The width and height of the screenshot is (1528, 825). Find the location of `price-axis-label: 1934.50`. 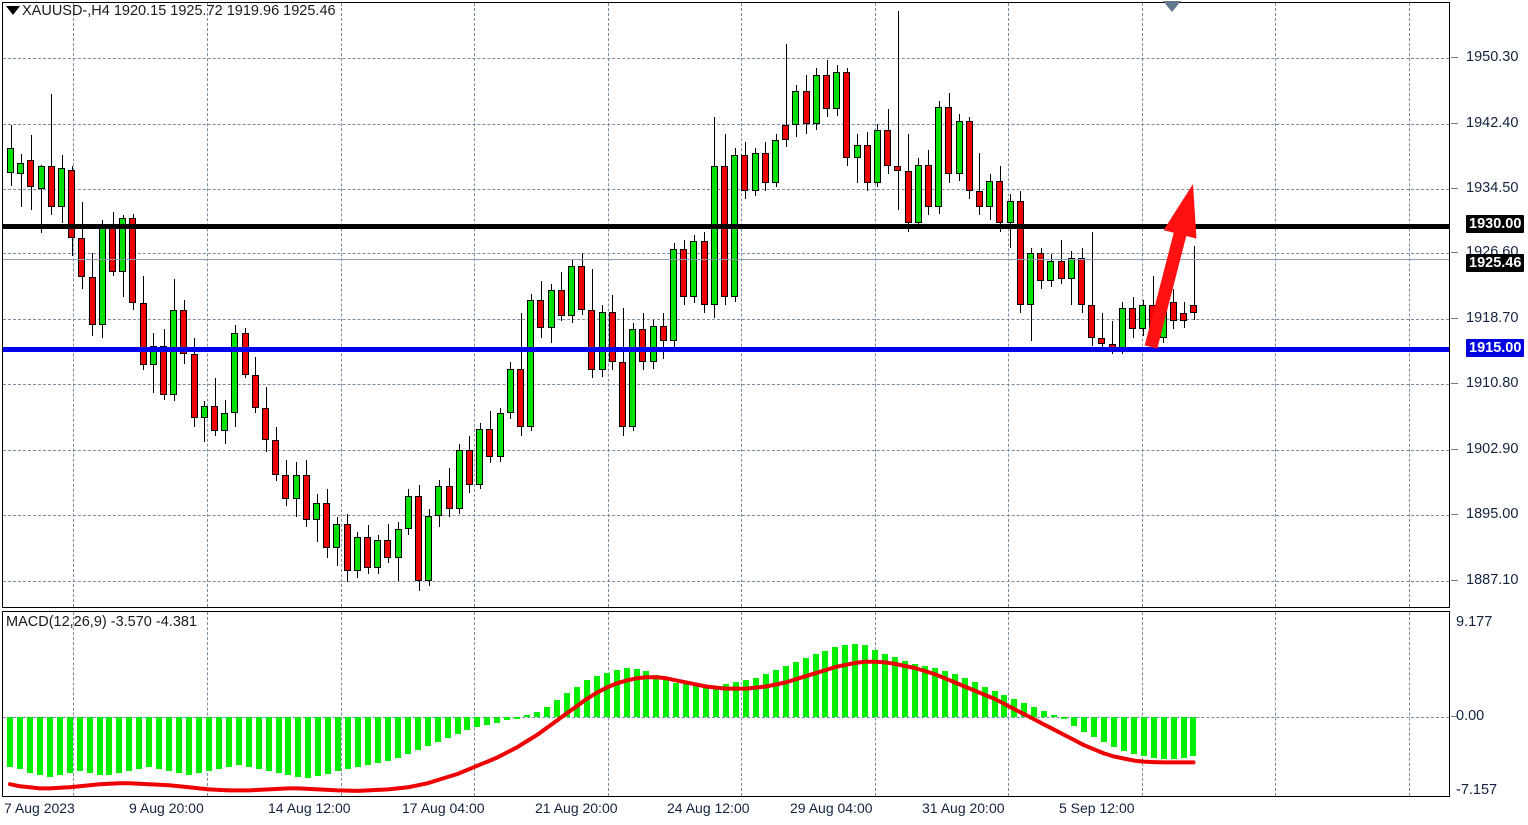

price-axis-label: 1934.50 is located at coordinates (1492, 188).